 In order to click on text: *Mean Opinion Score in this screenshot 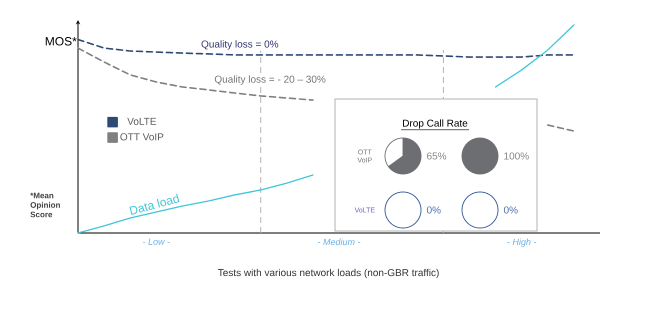, I will do `click(45, 205)`.